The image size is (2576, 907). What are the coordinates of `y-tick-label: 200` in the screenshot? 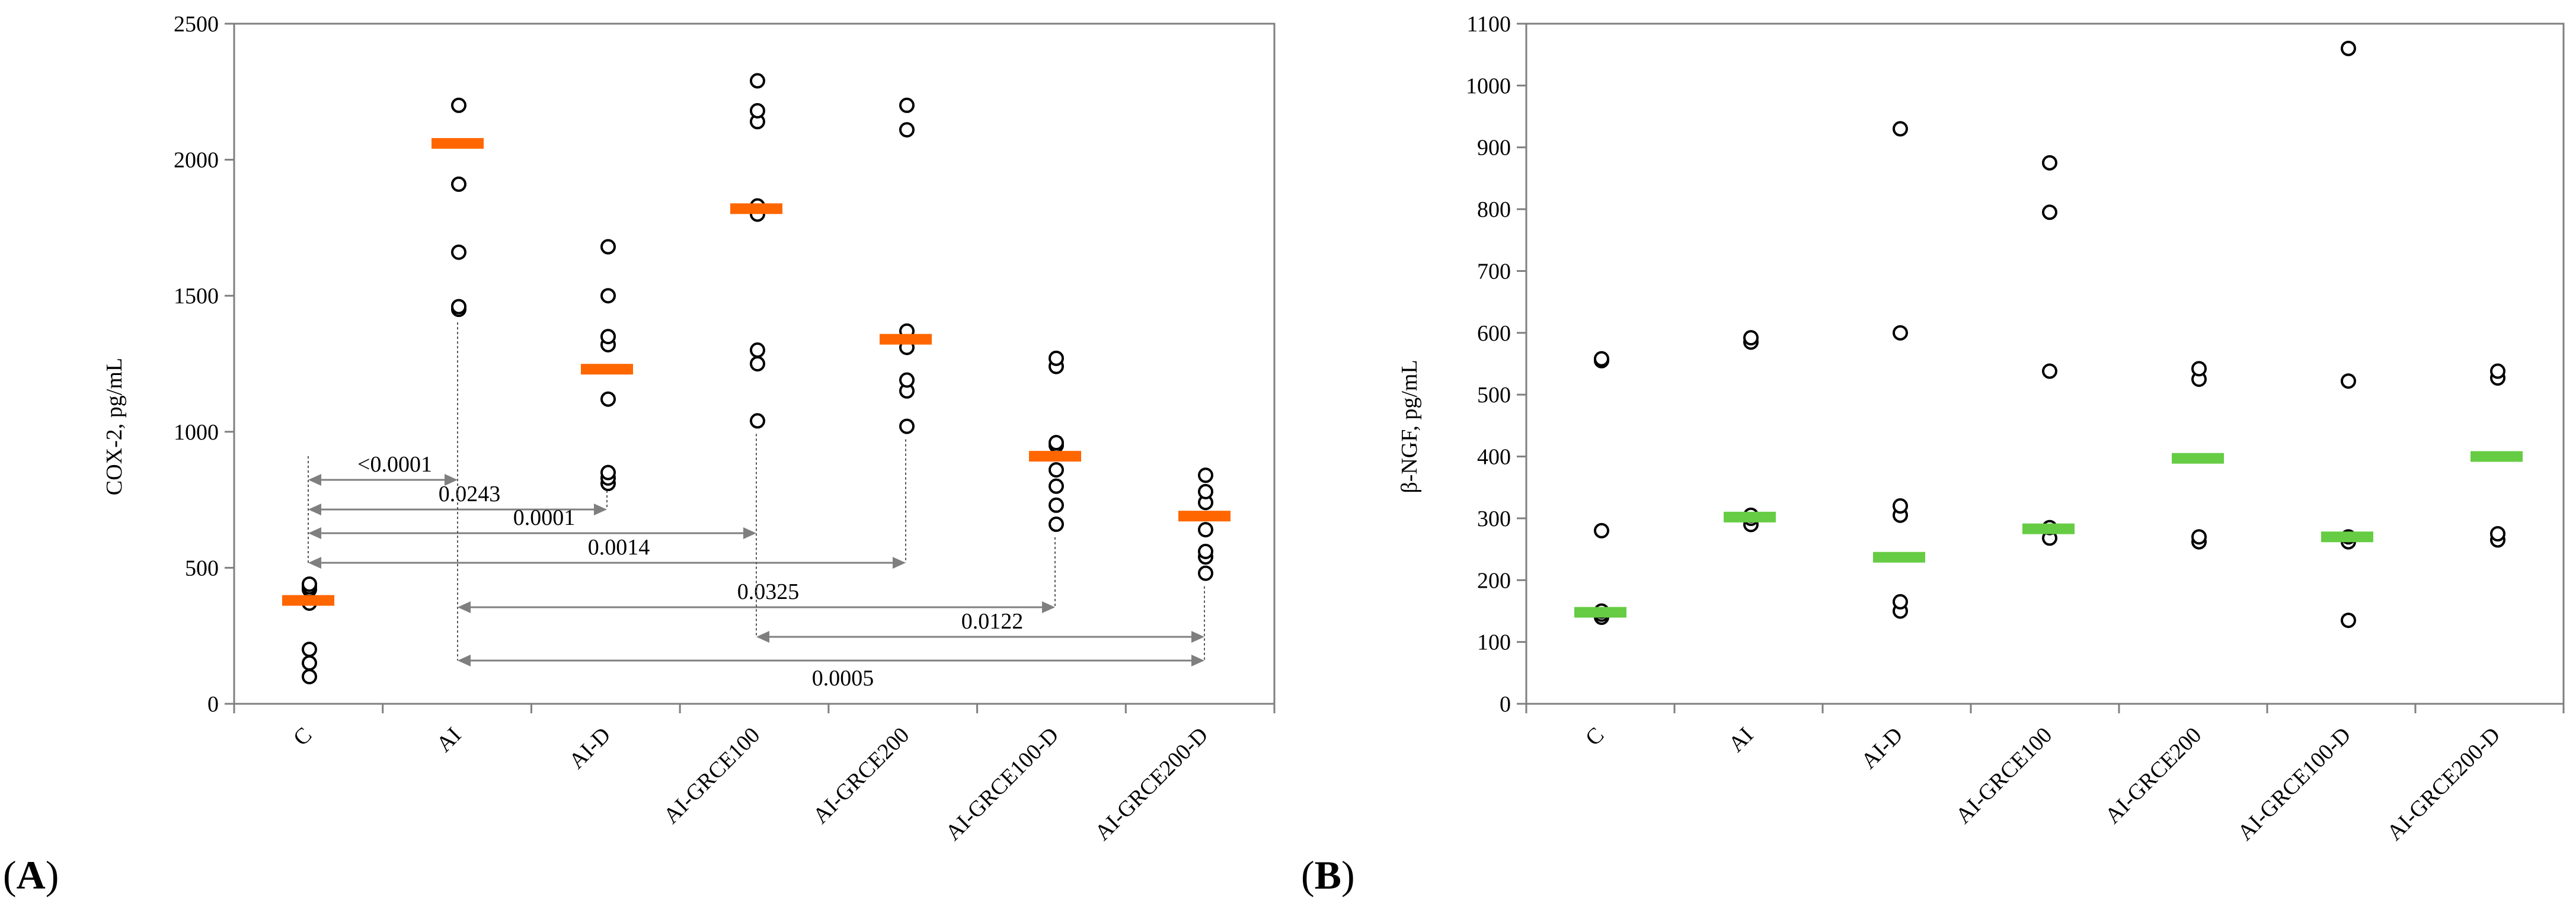 It's located at (1494, 580).